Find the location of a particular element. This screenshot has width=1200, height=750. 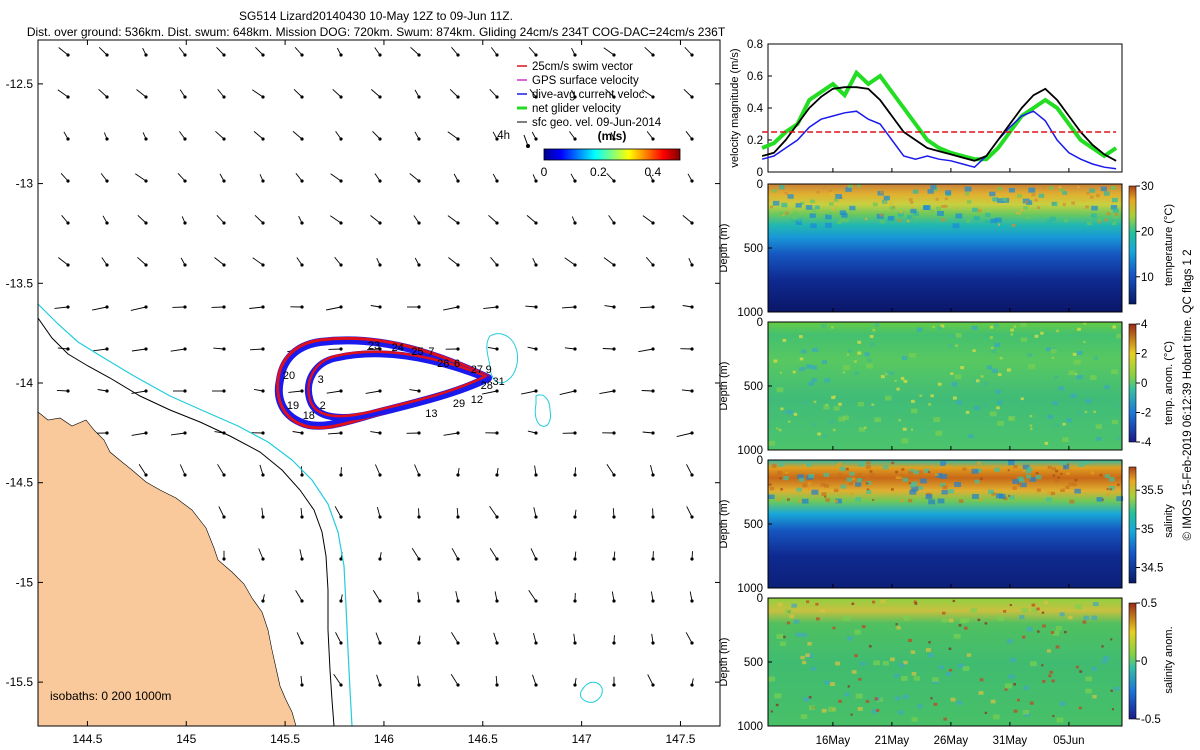

depth-tick-label: 500 is located at coordinates (753, 249).